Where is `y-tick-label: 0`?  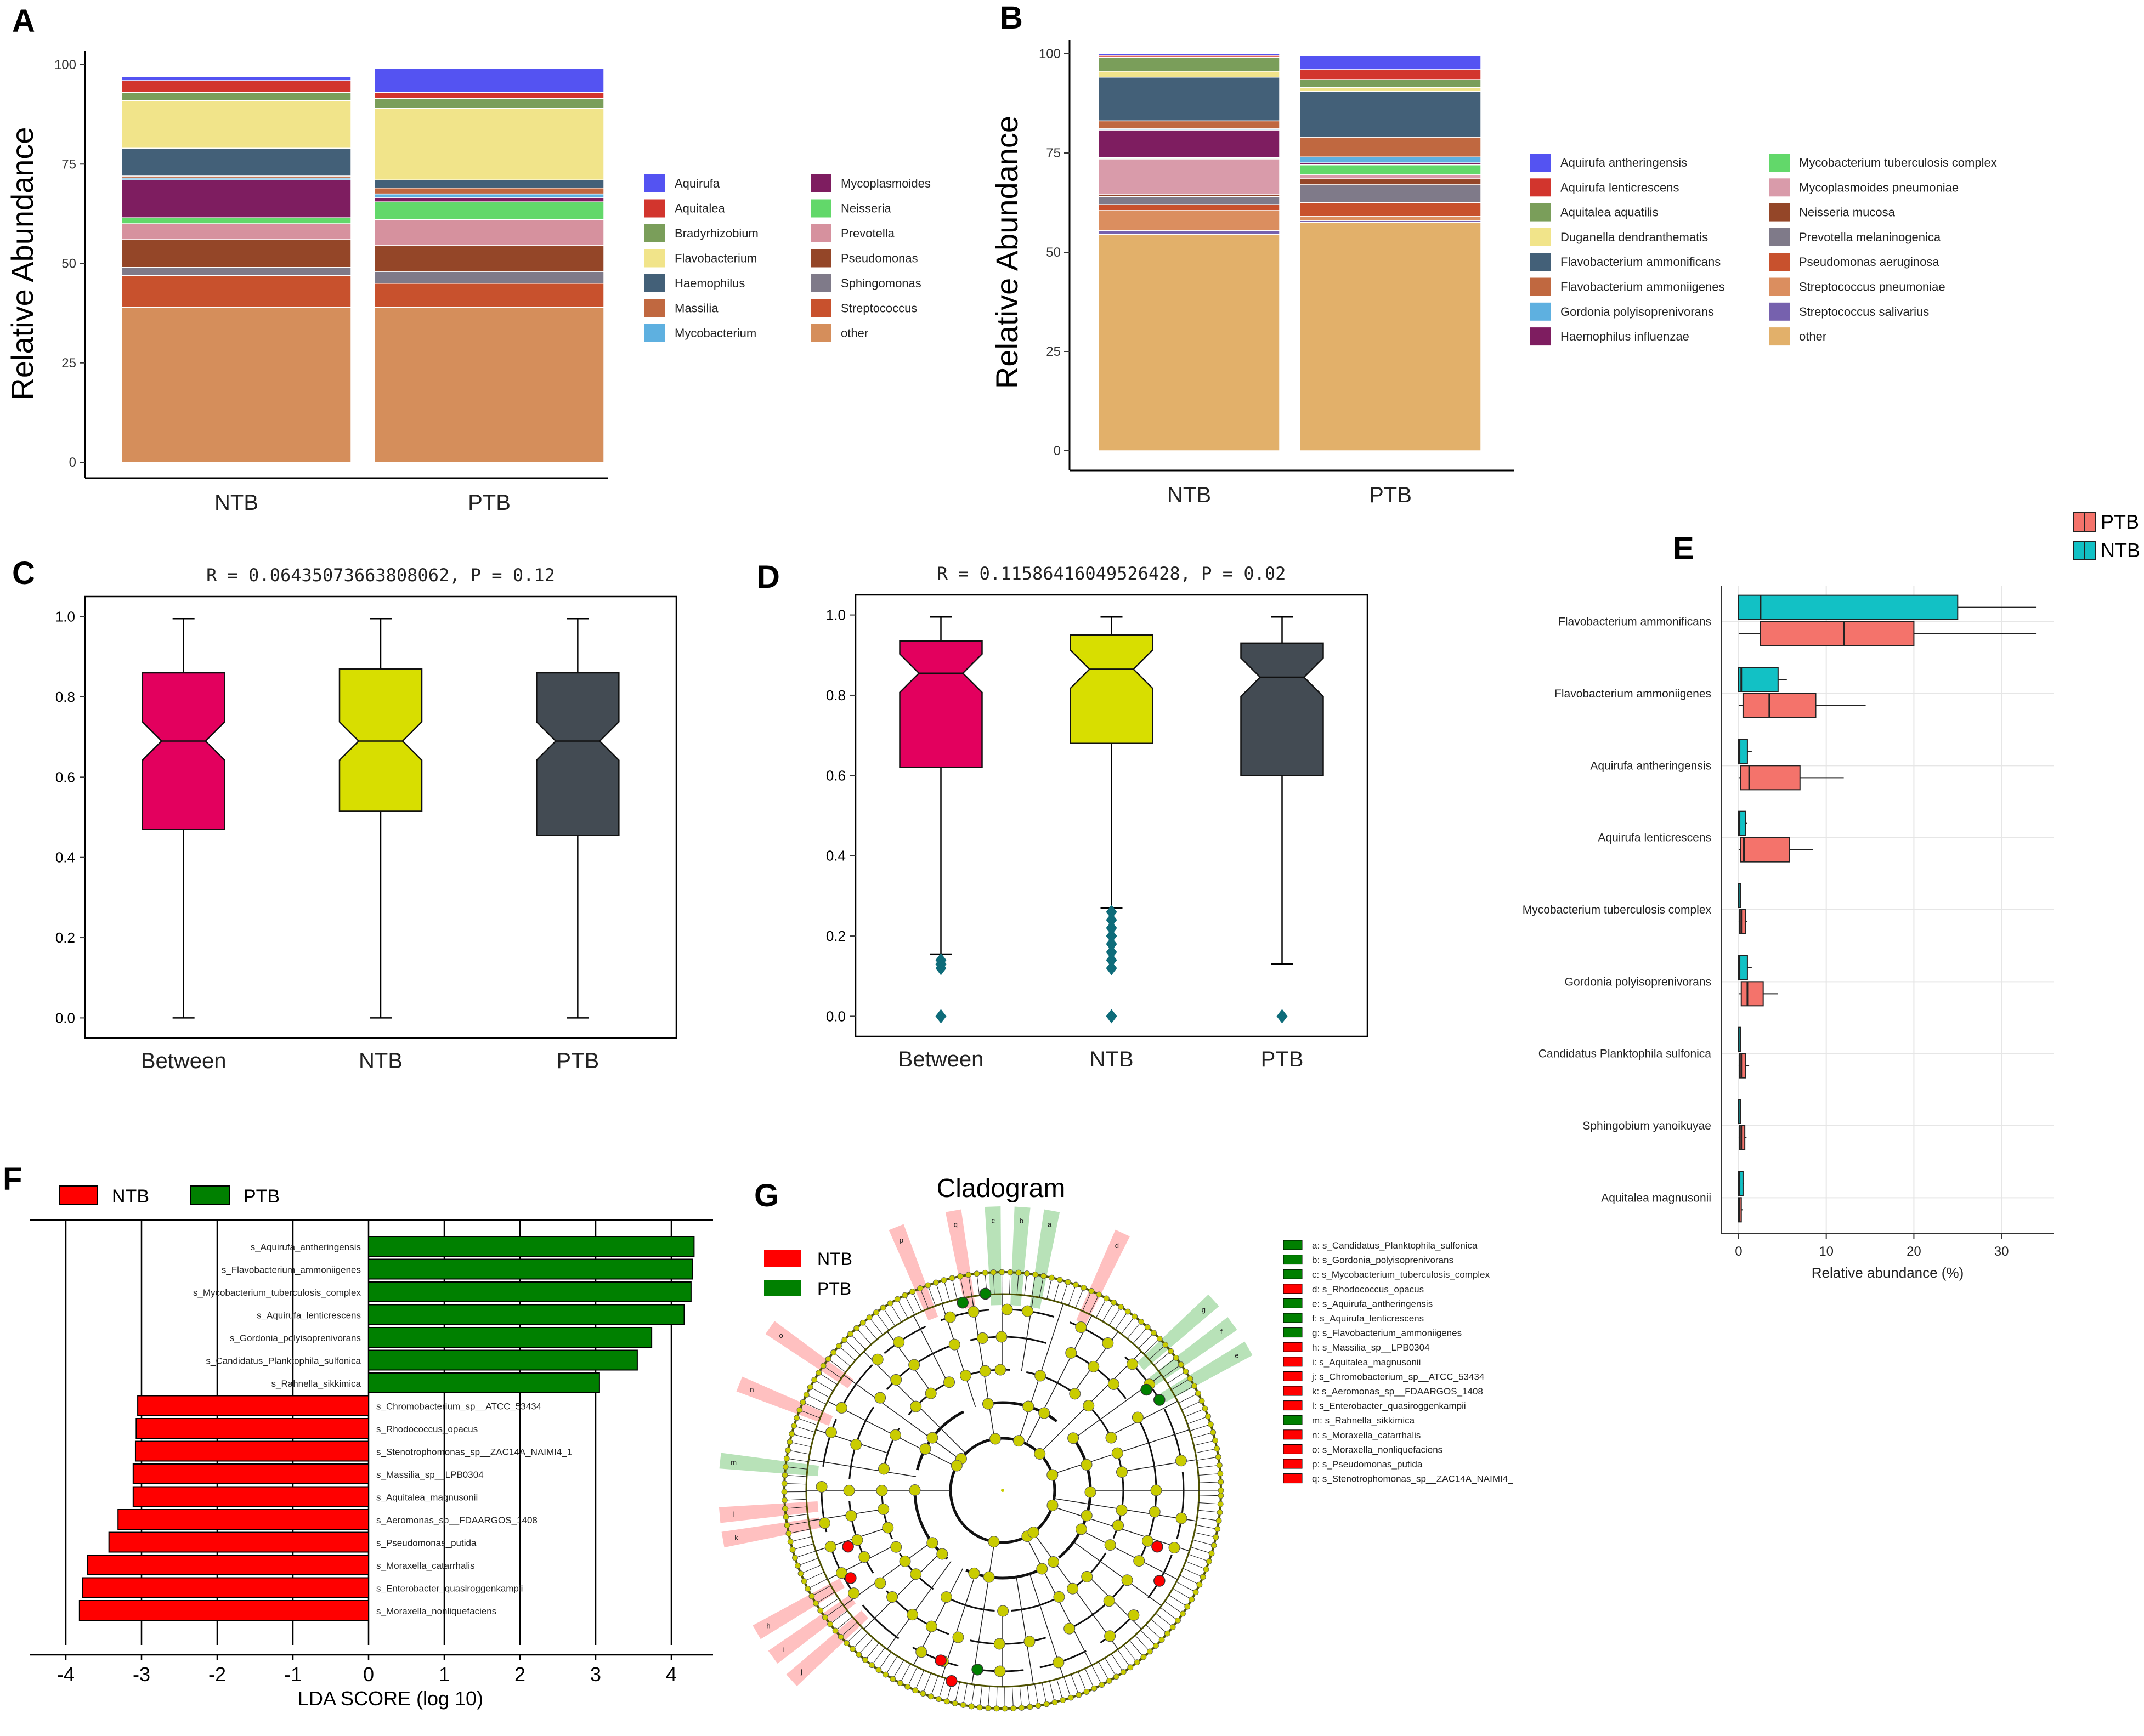 y-tick-label: 0 is located at coordinates (1057, 451).